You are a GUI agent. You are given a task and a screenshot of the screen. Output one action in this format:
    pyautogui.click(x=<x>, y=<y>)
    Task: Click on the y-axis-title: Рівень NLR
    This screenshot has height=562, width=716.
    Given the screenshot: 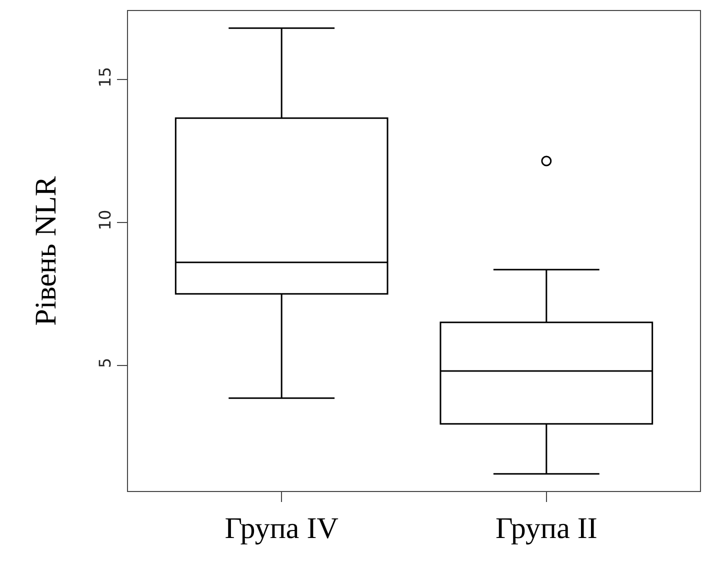 What is the action you would take?
    pyautogui.click(x=46, y=251)
    